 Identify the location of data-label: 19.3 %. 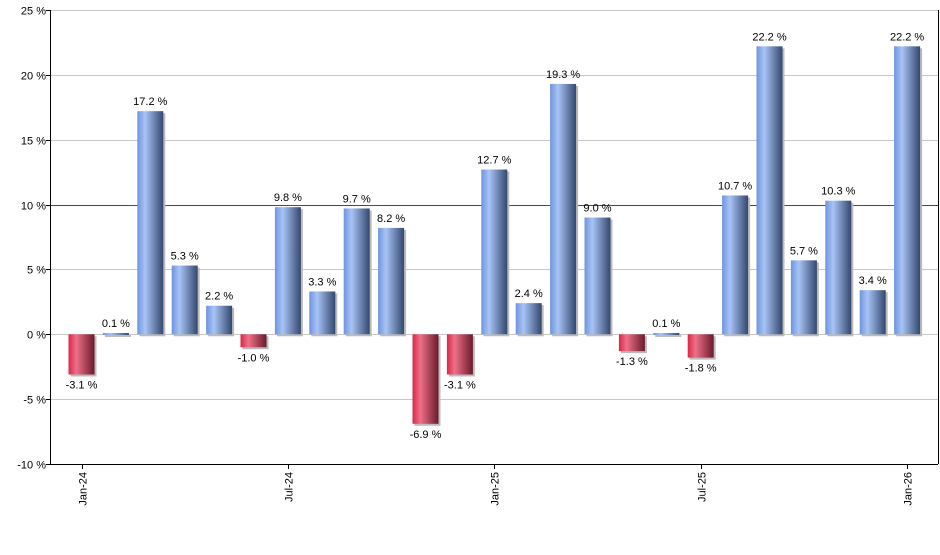
(563, 75).